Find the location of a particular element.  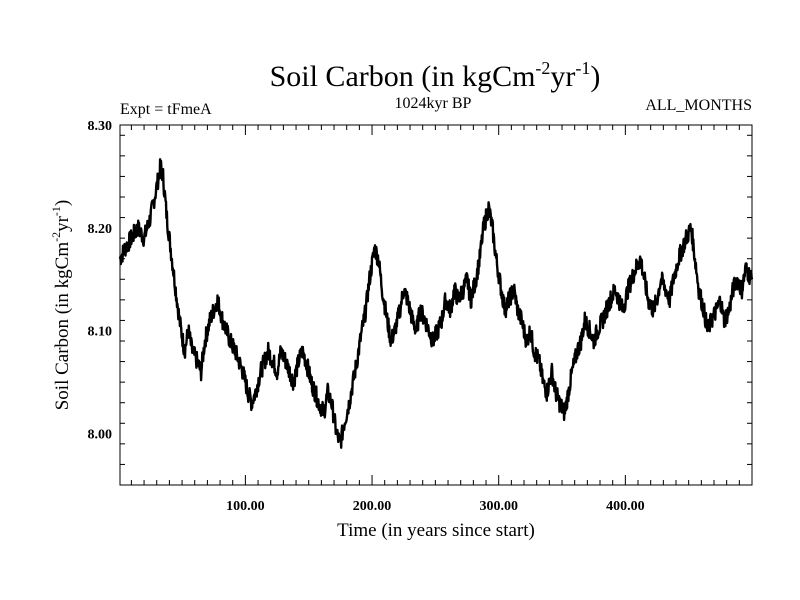

chart-title: Soil Carbon (in kgCm-2yr-1) is located at coordinates (435, 75).